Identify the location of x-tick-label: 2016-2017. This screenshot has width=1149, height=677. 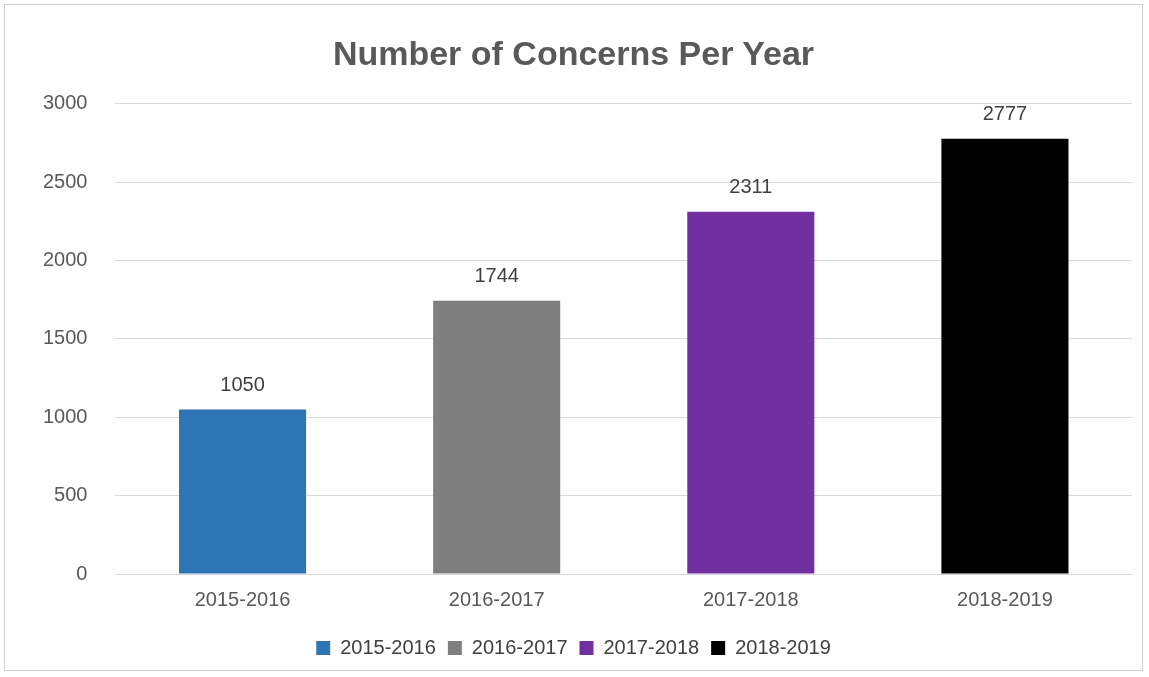
(496, 598).